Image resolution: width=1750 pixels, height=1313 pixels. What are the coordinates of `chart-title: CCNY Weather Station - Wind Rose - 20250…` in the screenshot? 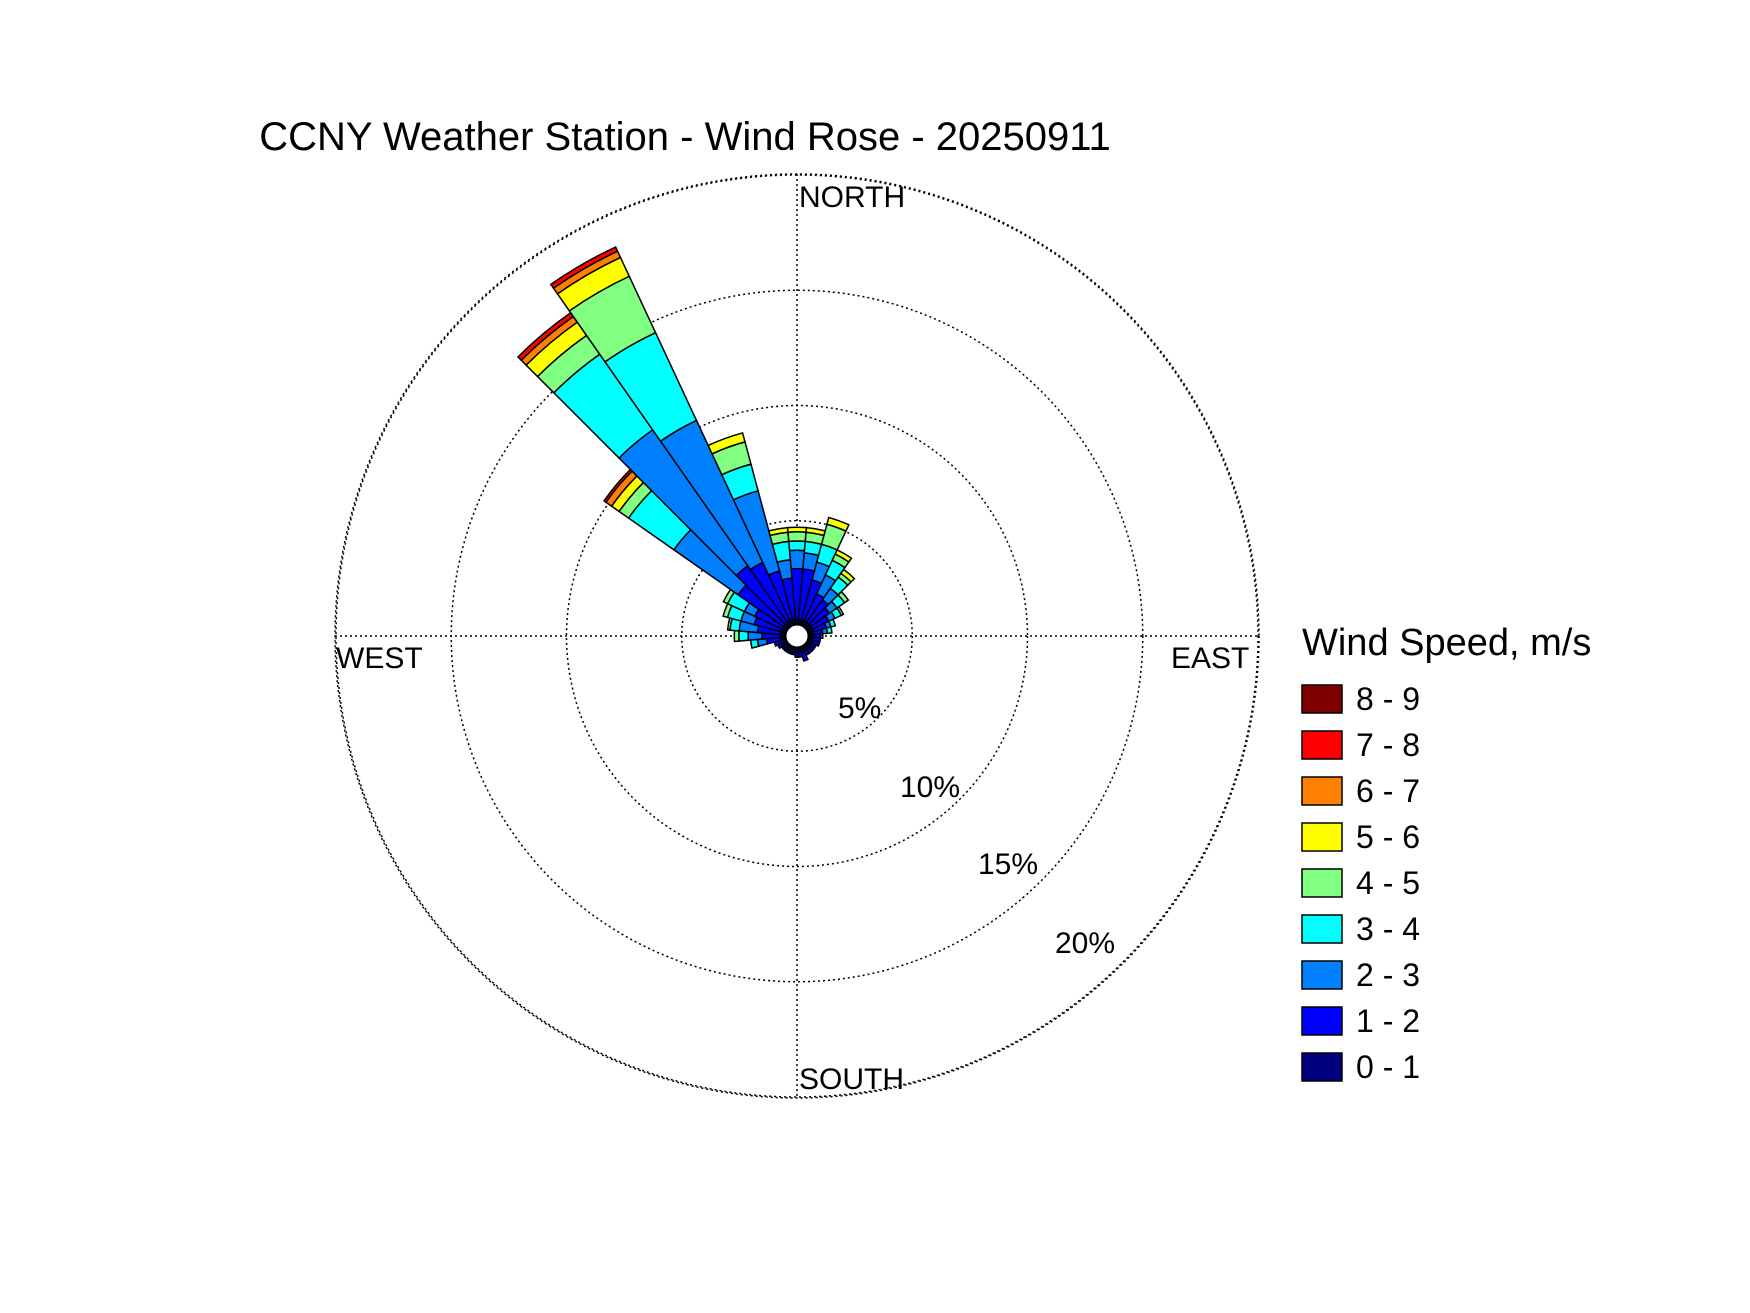 It's located at (685, 137).